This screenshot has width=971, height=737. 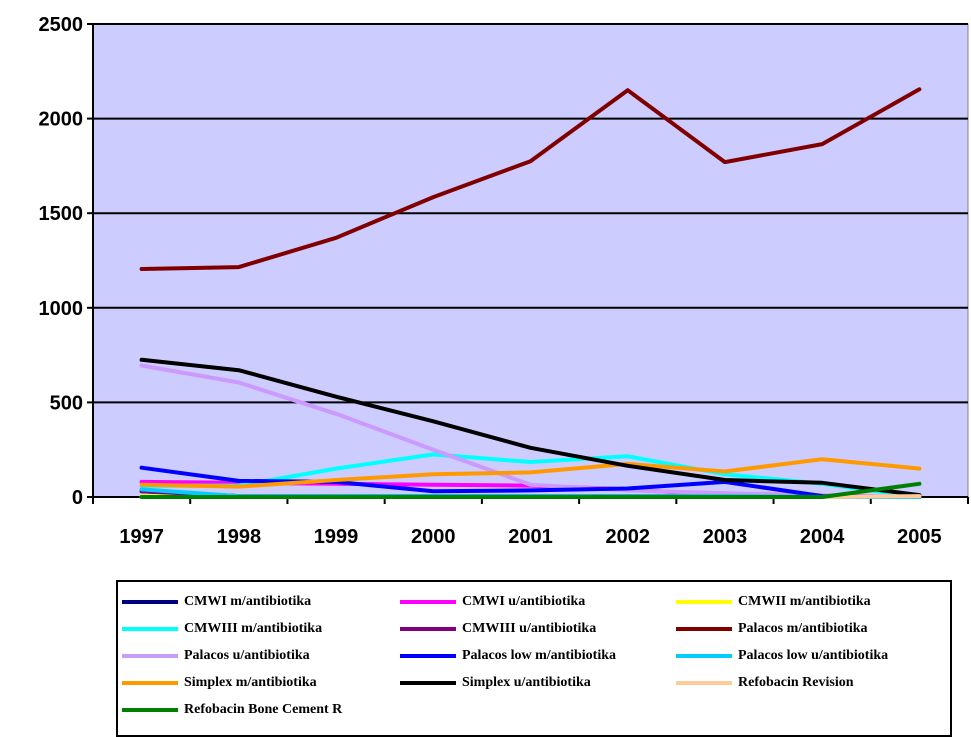 What do you see at coordinates (530, 537) in the screenshot?
I see `x-tick-label: 2001` at bounding box center [530, 537].